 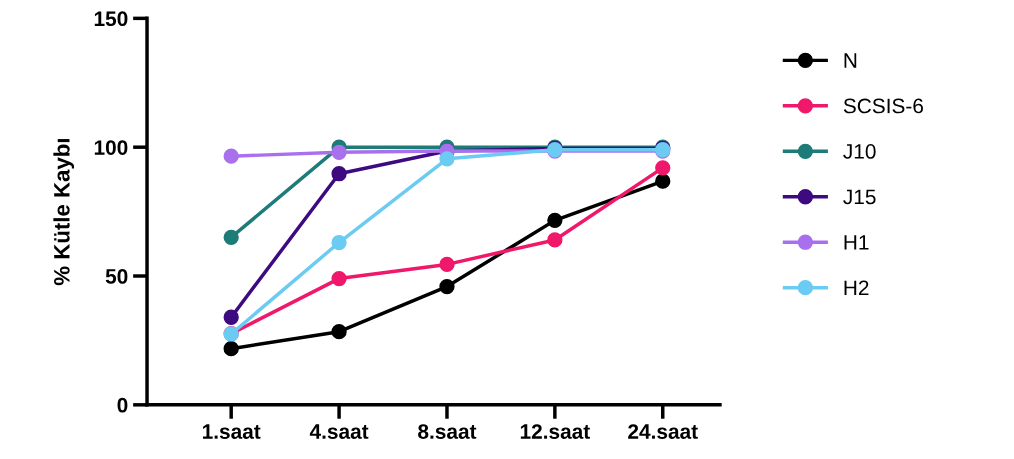 What do you see at coordinates (116, 276) in the screenshot?
I see `y-tick-label: 50` at bounding box center [116, 276].